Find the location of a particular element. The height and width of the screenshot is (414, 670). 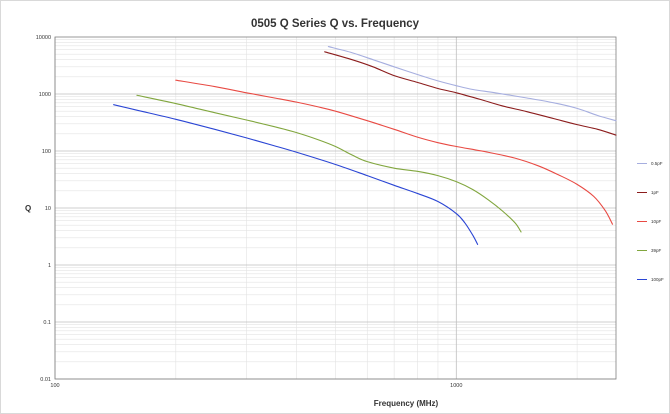

series-line-0-5pf is located at coordinates (472, 84).